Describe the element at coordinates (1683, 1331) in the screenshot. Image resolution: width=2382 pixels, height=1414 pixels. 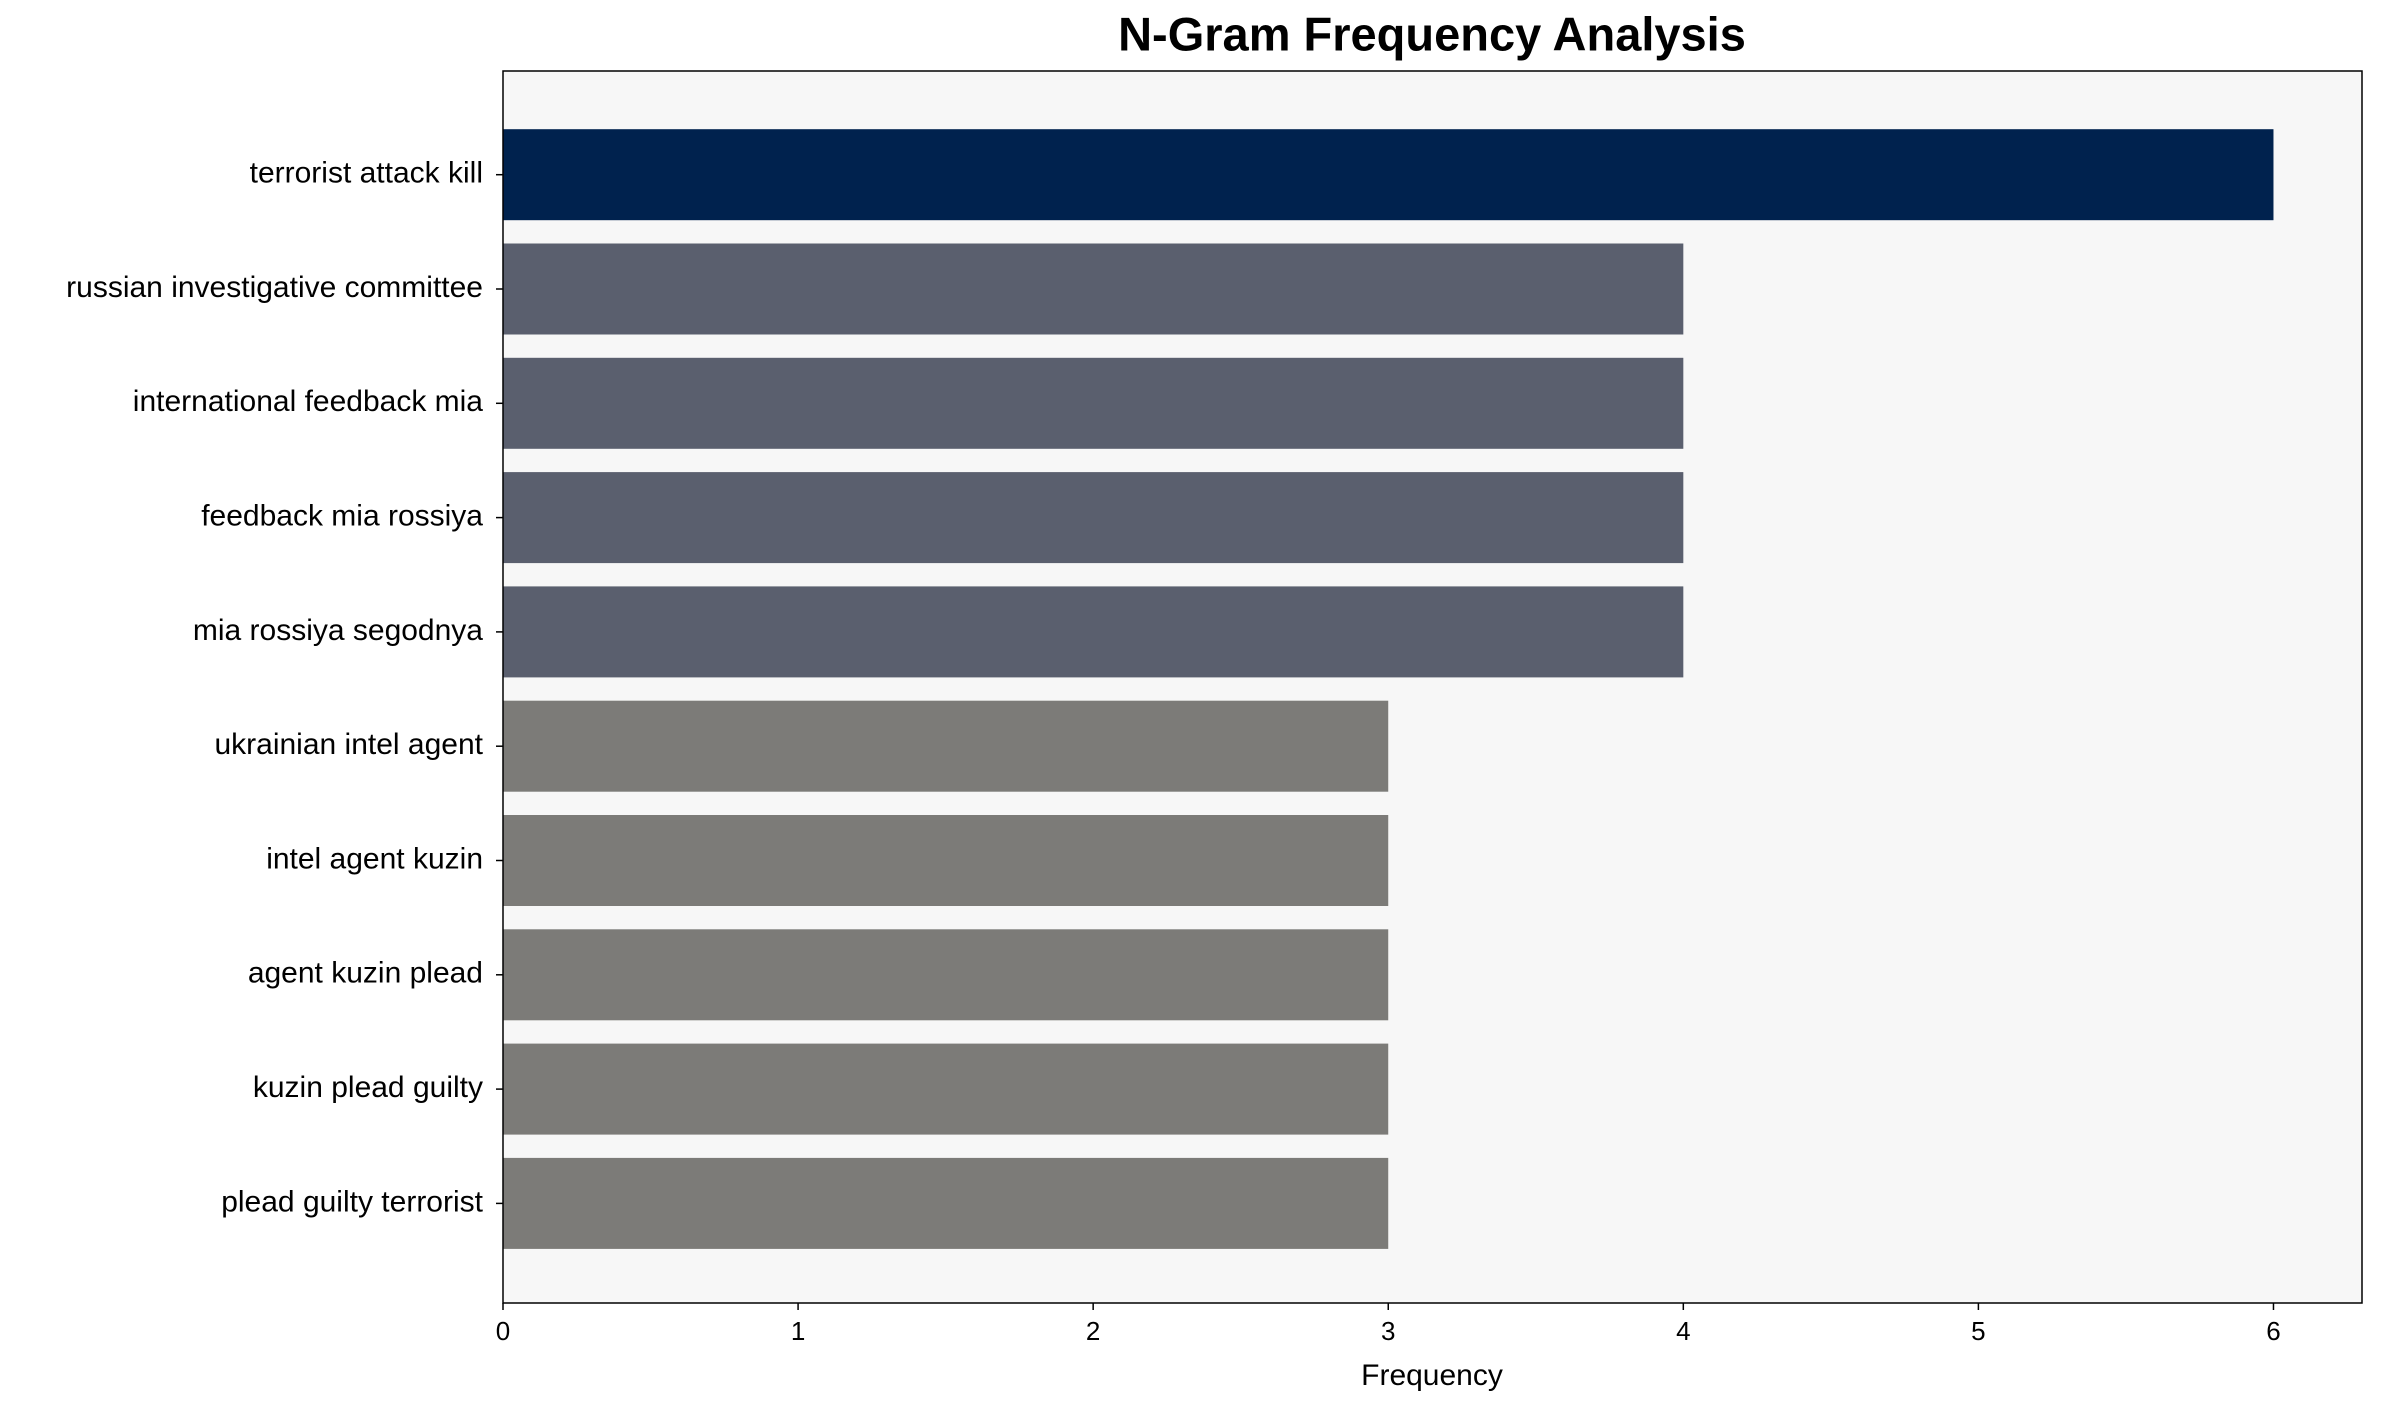
I see `x-tick-label: 4` at that location.